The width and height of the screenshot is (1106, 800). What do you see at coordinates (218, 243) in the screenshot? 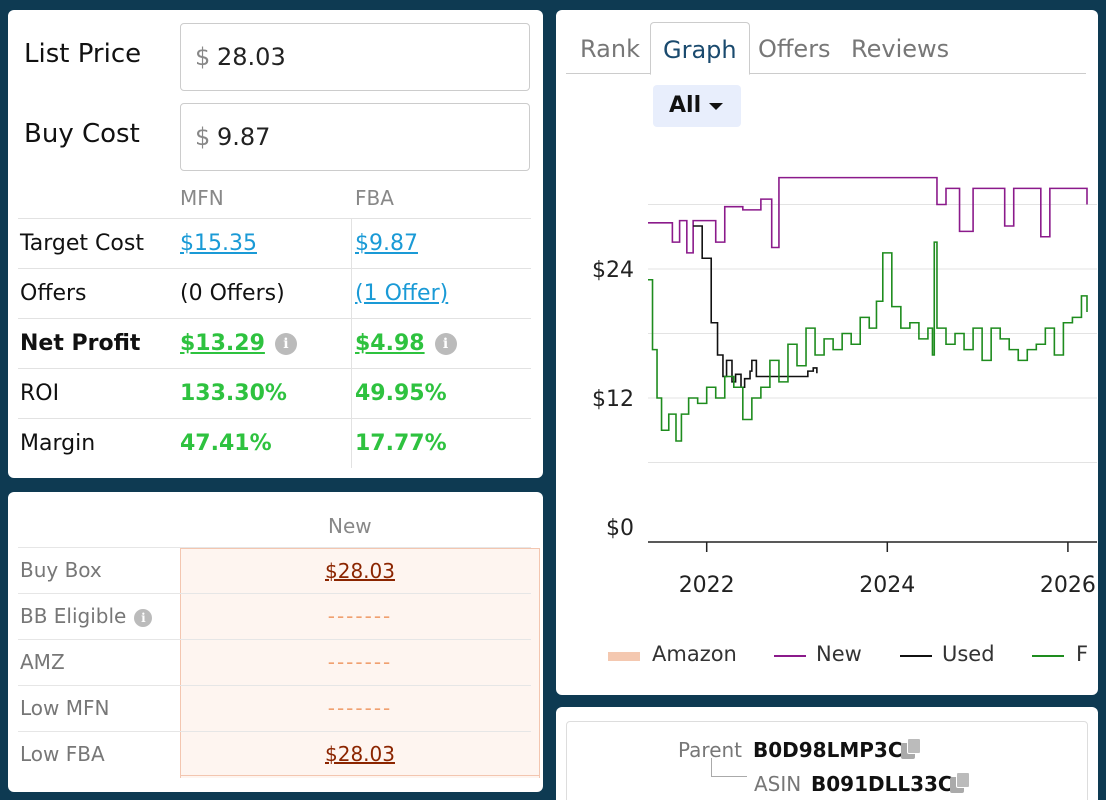
I see `target-cost-mfn-link: $15.35` at bounding box center [218, 243].